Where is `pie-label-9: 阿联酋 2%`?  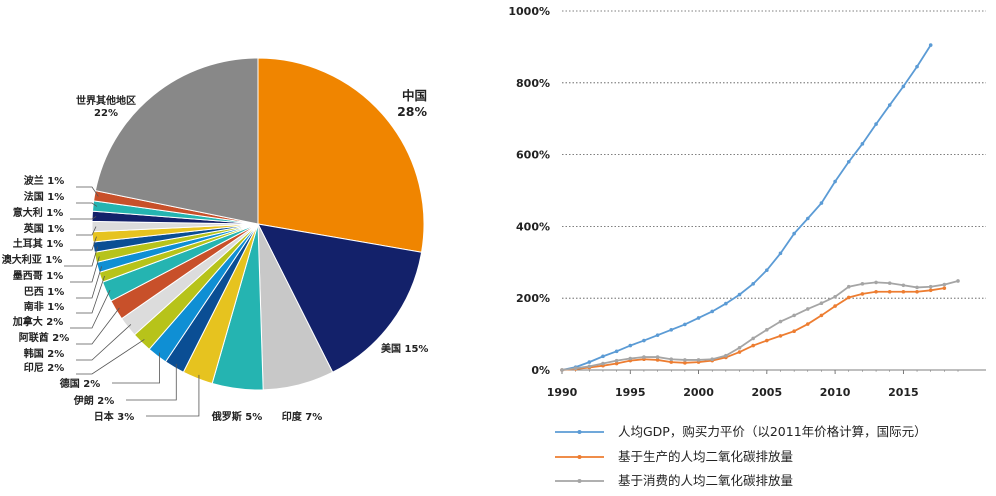
pie-label-9: 阿联酋 2% is located at coordinates (44, 337).